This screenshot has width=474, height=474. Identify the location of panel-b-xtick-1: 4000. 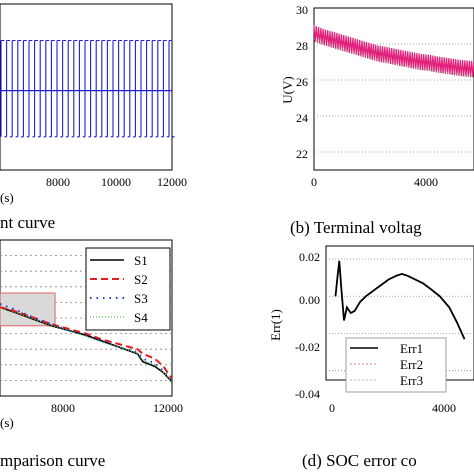
(426, 182).